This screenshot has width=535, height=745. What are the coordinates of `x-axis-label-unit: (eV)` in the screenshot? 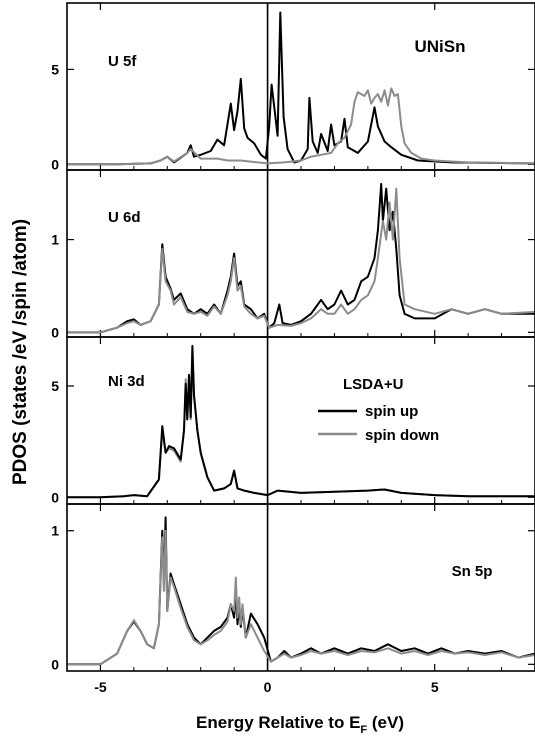 It's located at (385, 722).